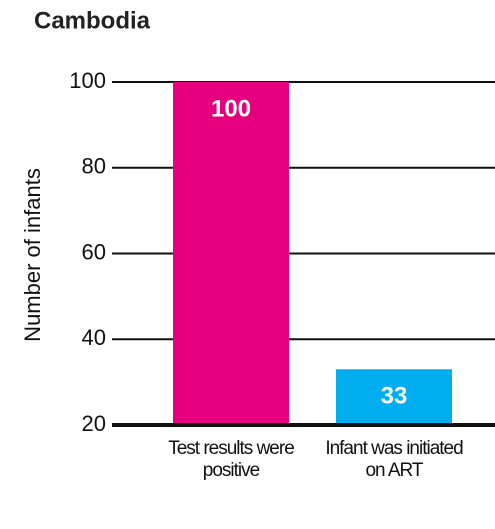 The height and width of the screenshot is (529, 495). What do you see at coordinates (394, 459) in the screenshot?
I see `x-tick-label: Infant was initiated on ART` at bounding box center [394, 459].